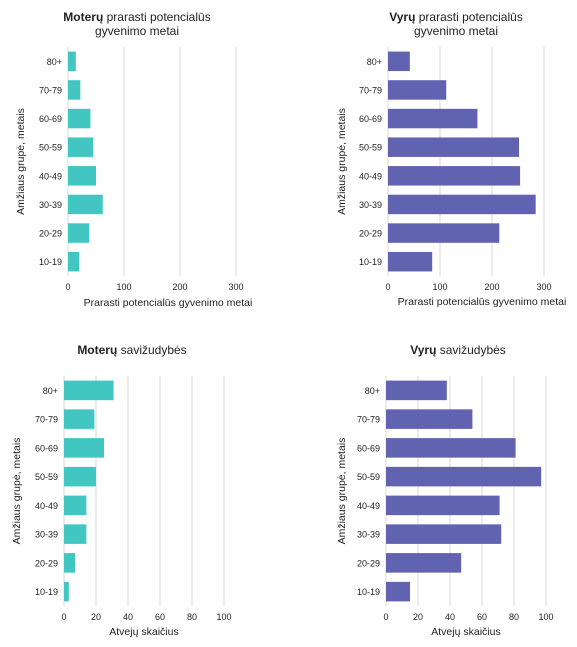  Describe the element at coordinates (458, 350) in the screenshot. I see `chart-title: Vyrų savižudybės` at that location.